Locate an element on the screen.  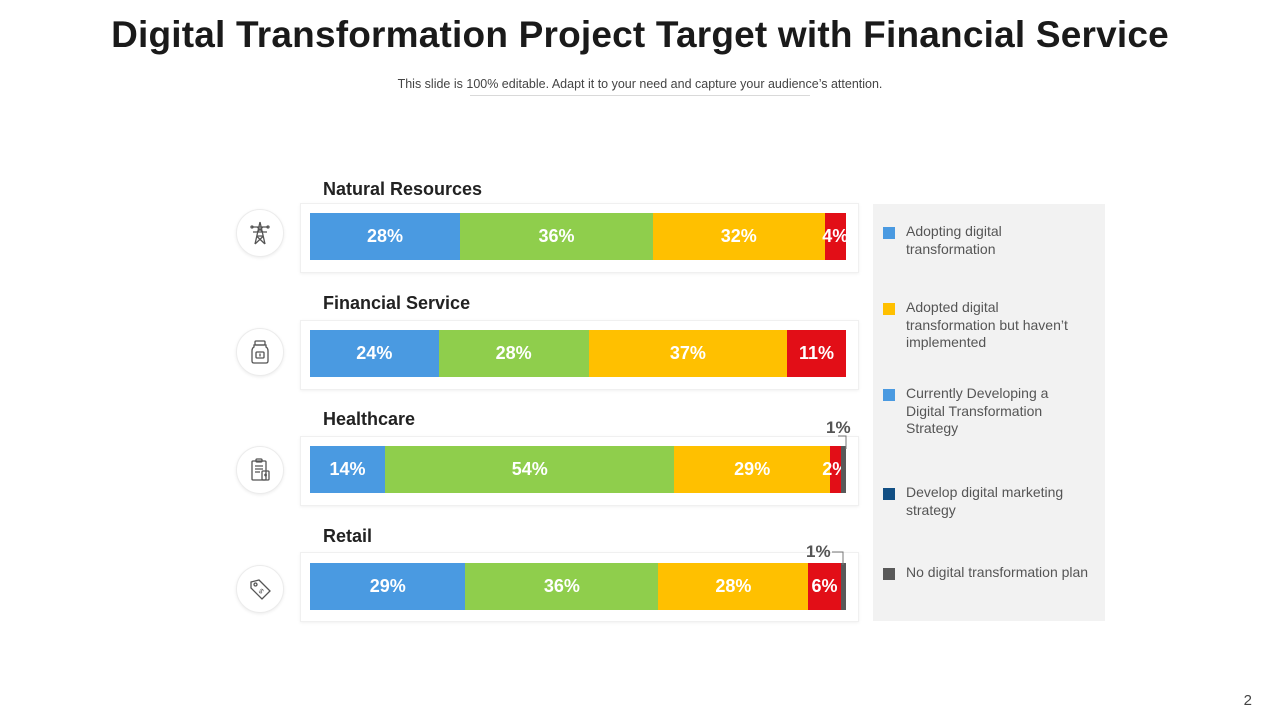
legend-label-adopting: Adopting digital transformation is located at coordinates (954, 240).